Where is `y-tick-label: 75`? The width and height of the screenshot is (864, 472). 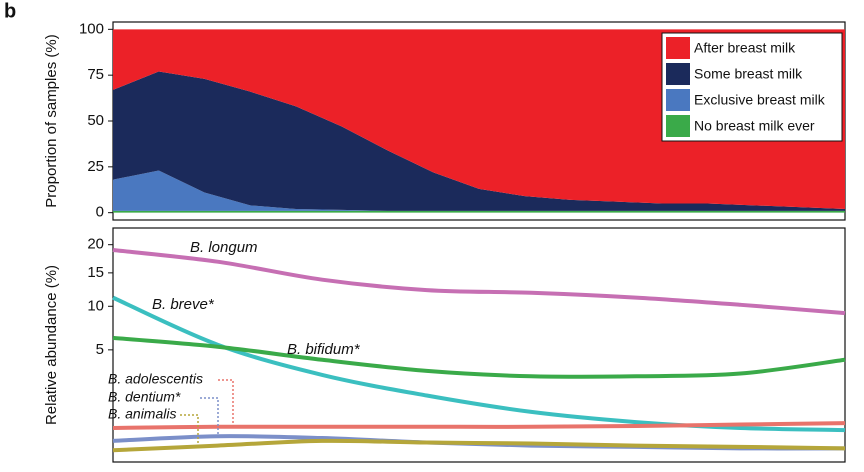
y-tick-label: 75 is located at coordinates (95, 74).